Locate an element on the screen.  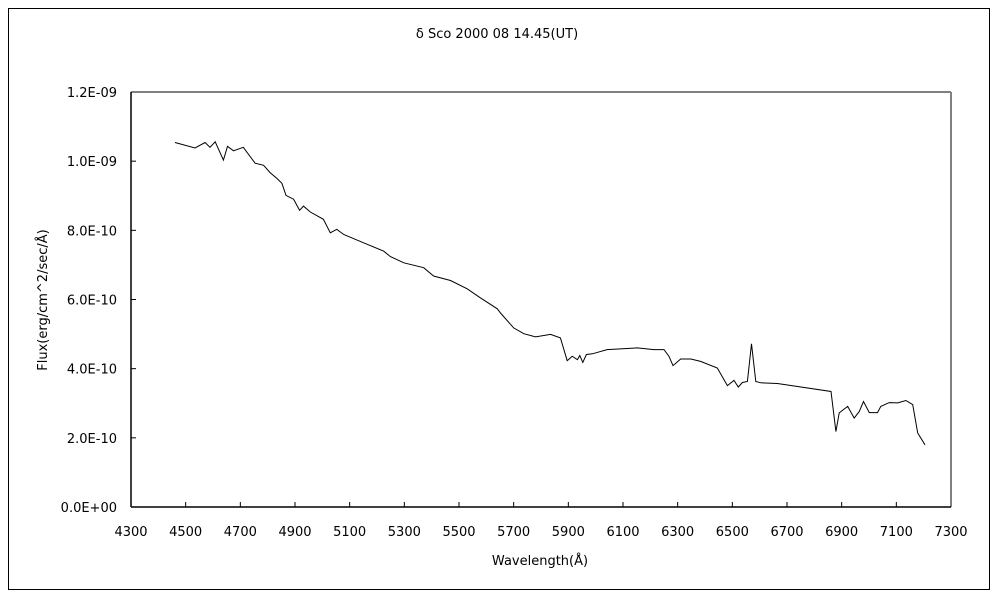
x-tick-label: 6300 is located at coordinates (677, 532).